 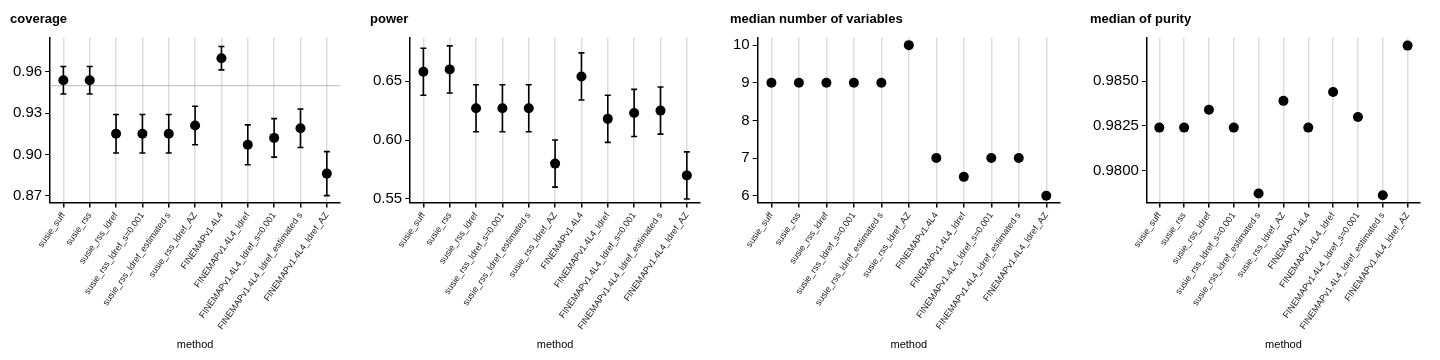 I want to click on y-tick-label: 6, so click(x=745, y=194).